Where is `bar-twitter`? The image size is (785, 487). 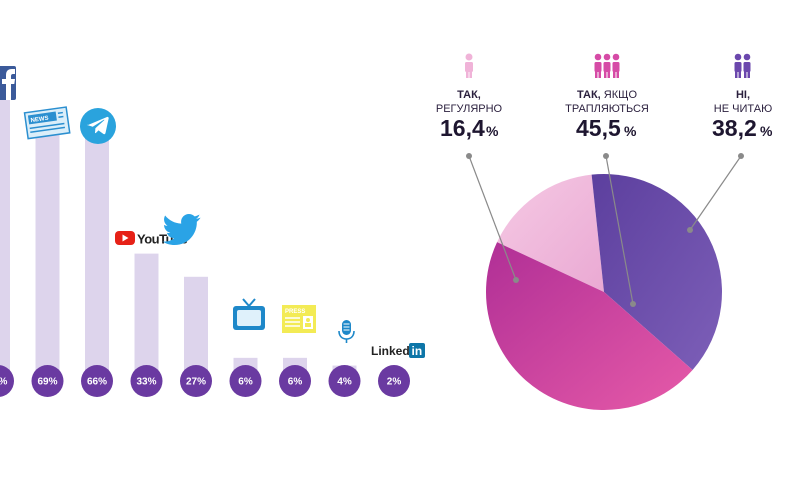 bar-twitter is located at coordinates (196, 328).